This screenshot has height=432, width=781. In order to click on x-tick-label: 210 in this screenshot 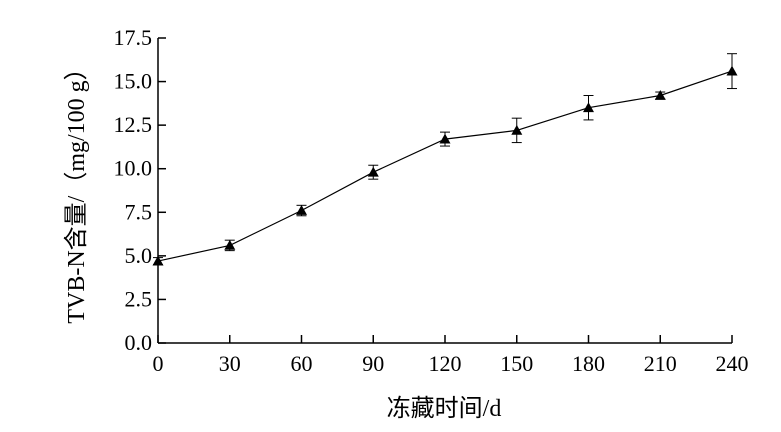, I will do `click(660, 363)`.